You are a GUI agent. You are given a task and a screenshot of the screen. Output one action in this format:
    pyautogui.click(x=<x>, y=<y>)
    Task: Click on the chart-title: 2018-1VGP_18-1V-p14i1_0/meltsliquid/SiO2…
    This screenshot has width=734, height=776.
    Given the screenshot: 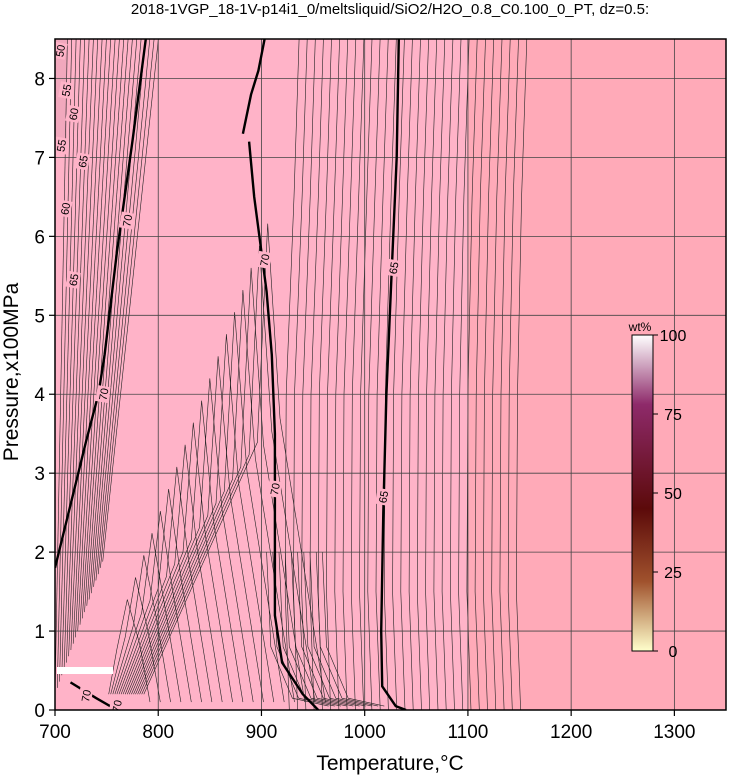 What is the action you would take?
    pyautogui.click(x=390, y=9)
    